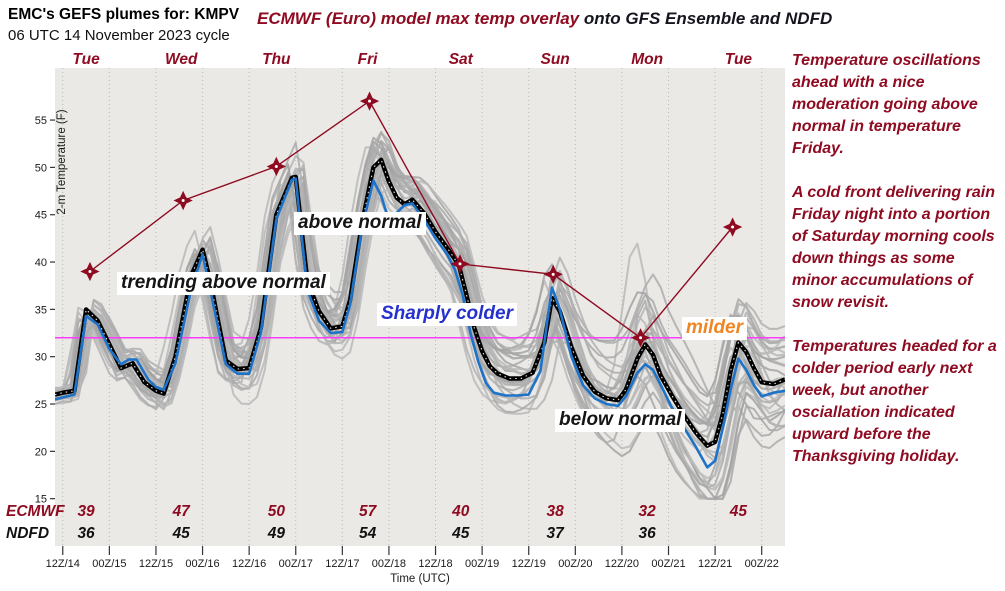 The image size is (1005, 591). Describe the element at coordinates (27, 533) in the screenshot. I see `ndfd-row-label: NDFD` at that location.